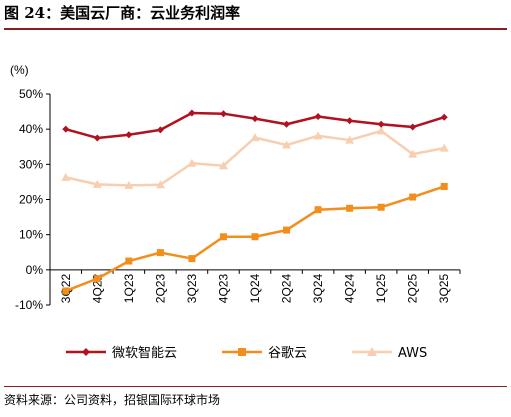  Describe the element at coordinates (35, 270) in the screenshot. I see `y-tick-label: 0%` at that location.